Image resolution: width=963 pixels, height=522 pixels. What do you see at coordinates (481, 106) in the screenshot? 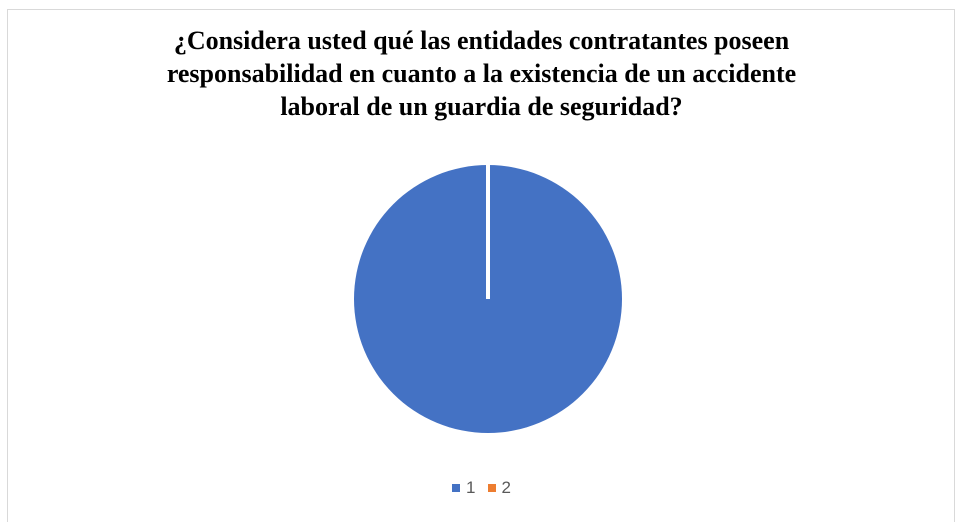
I see `chart-title-line-3: laboral de un guardia de seguridad?` at bounding box center [481, 106].